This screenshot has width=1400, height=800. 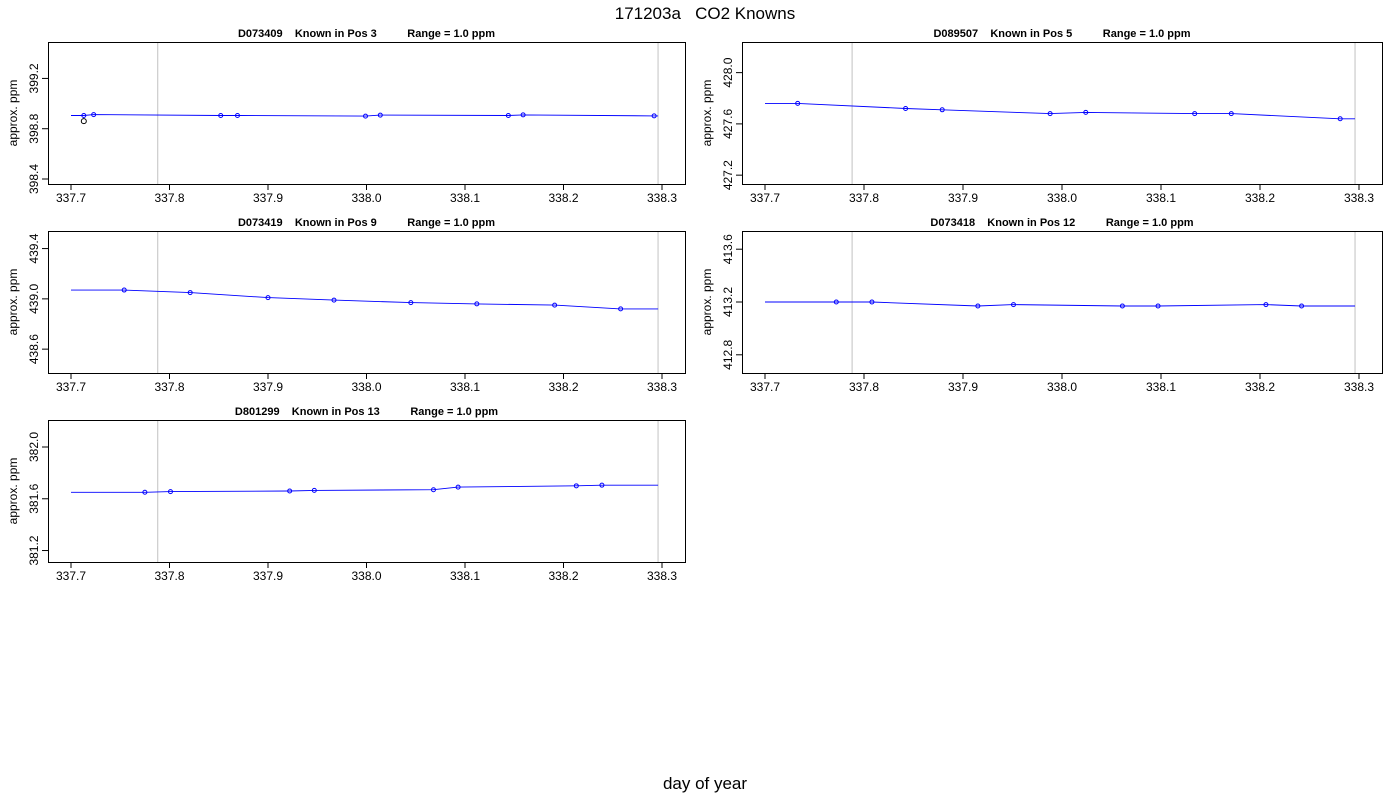 I want to click on data-point-initial, so click(x=83, y=121).